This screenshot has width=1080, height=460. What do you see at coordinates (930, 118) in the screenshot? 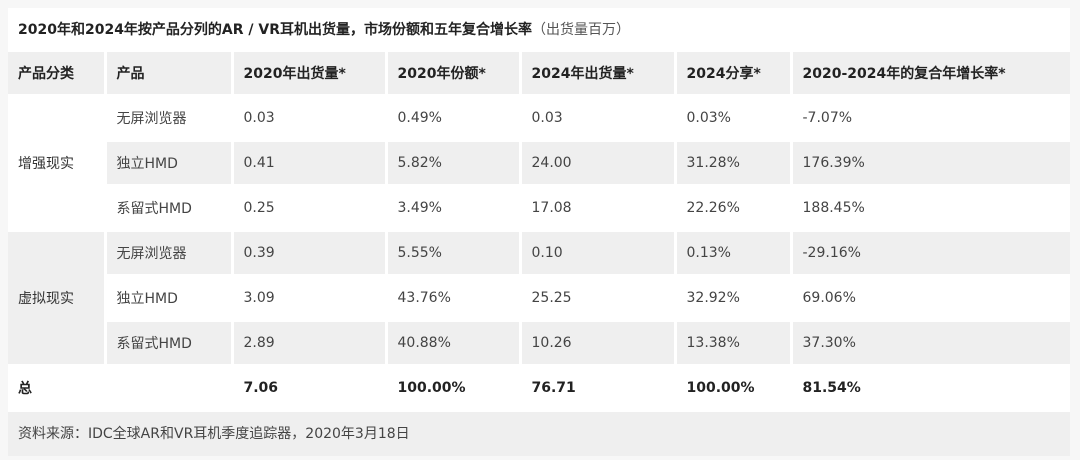
I see `value-cell: -7.07%` at bounding box center [930, 118].